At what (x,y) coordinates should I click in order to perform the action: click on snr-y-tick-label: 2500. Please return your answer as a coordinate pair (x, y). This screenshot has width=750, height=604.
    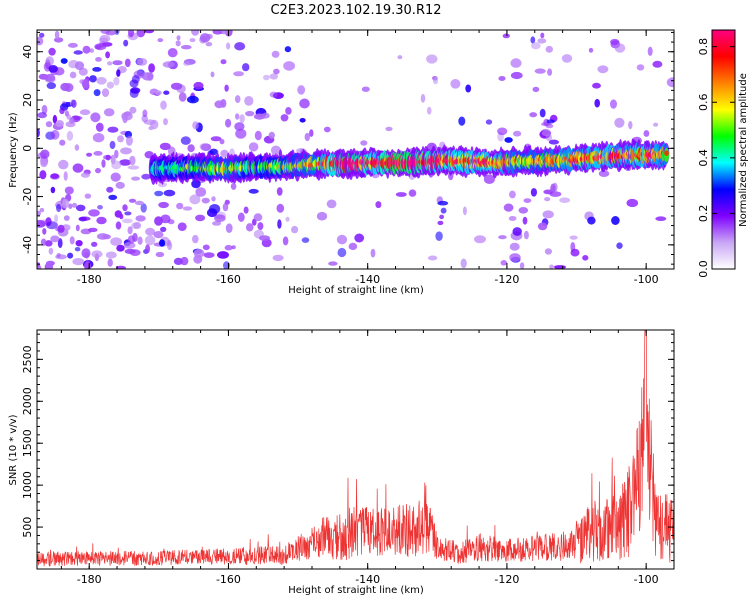
    Looking at the image, I should click on (27, 359).